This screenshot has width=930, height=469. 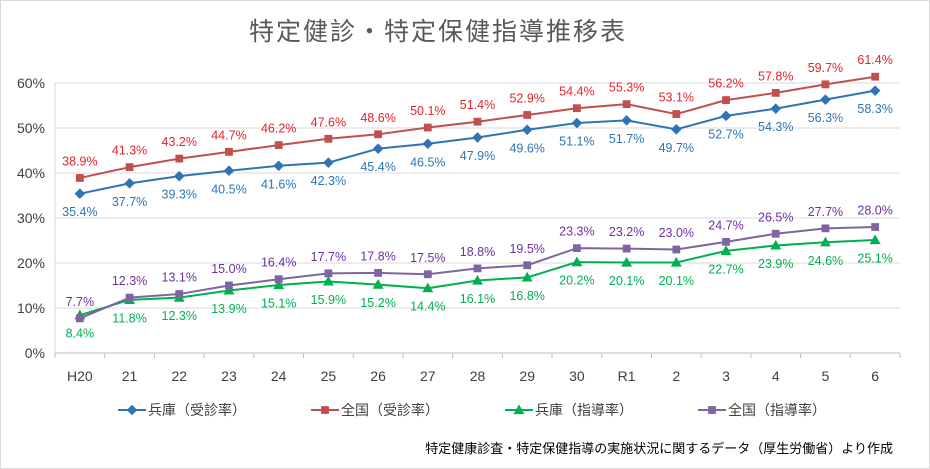 I want to click on national-guidance-data-label: 28.0%, so click(x=874, y=211).